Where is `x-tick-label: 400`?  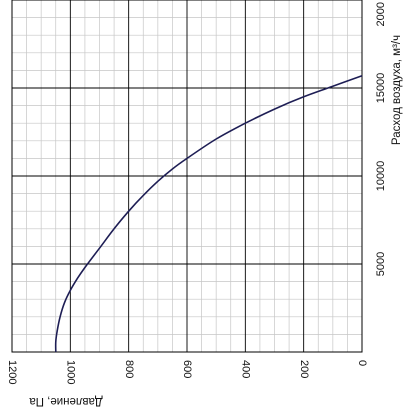 x-tick-label: 400 is located at coordinates (245, 369).